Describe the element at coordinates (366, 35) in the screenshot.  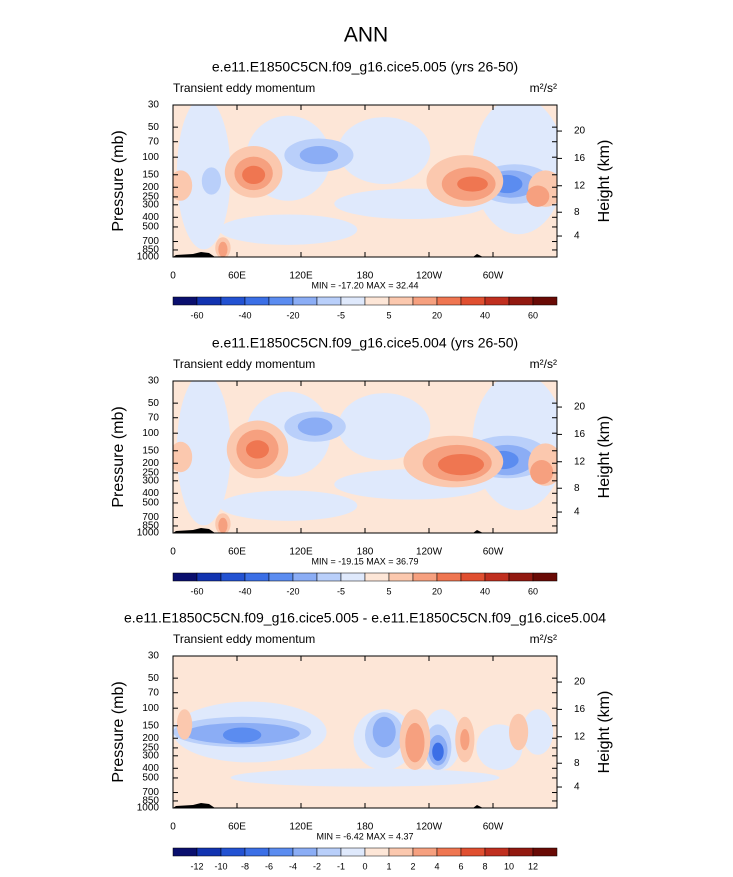
I see `figure-title: ANN` at that location.